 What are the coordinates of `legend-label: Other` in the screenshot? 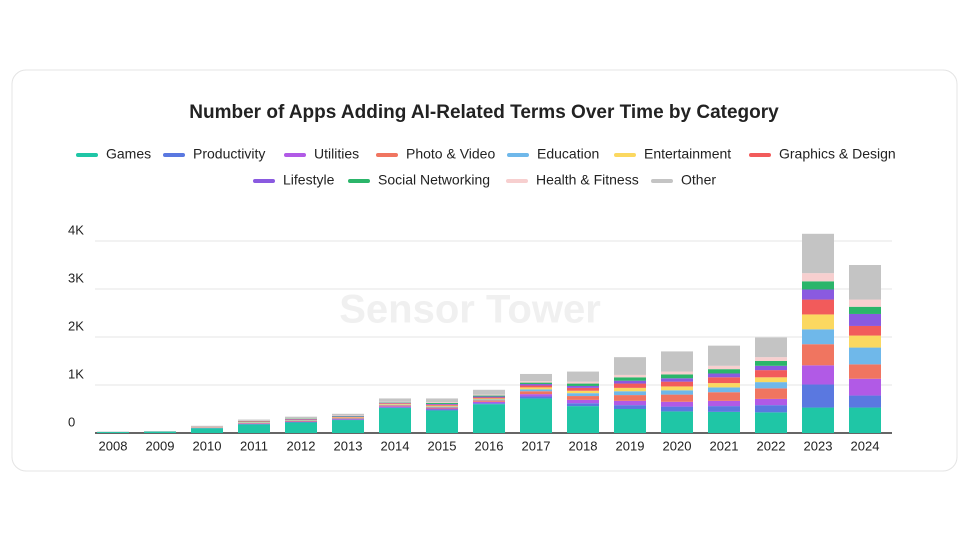 It's located at (698, 180).